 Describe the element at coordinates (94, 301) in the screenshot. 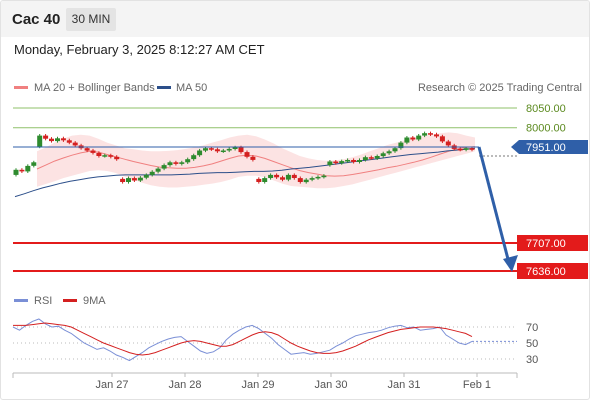

I see `ma9-legend-label: 9MA` at that location.